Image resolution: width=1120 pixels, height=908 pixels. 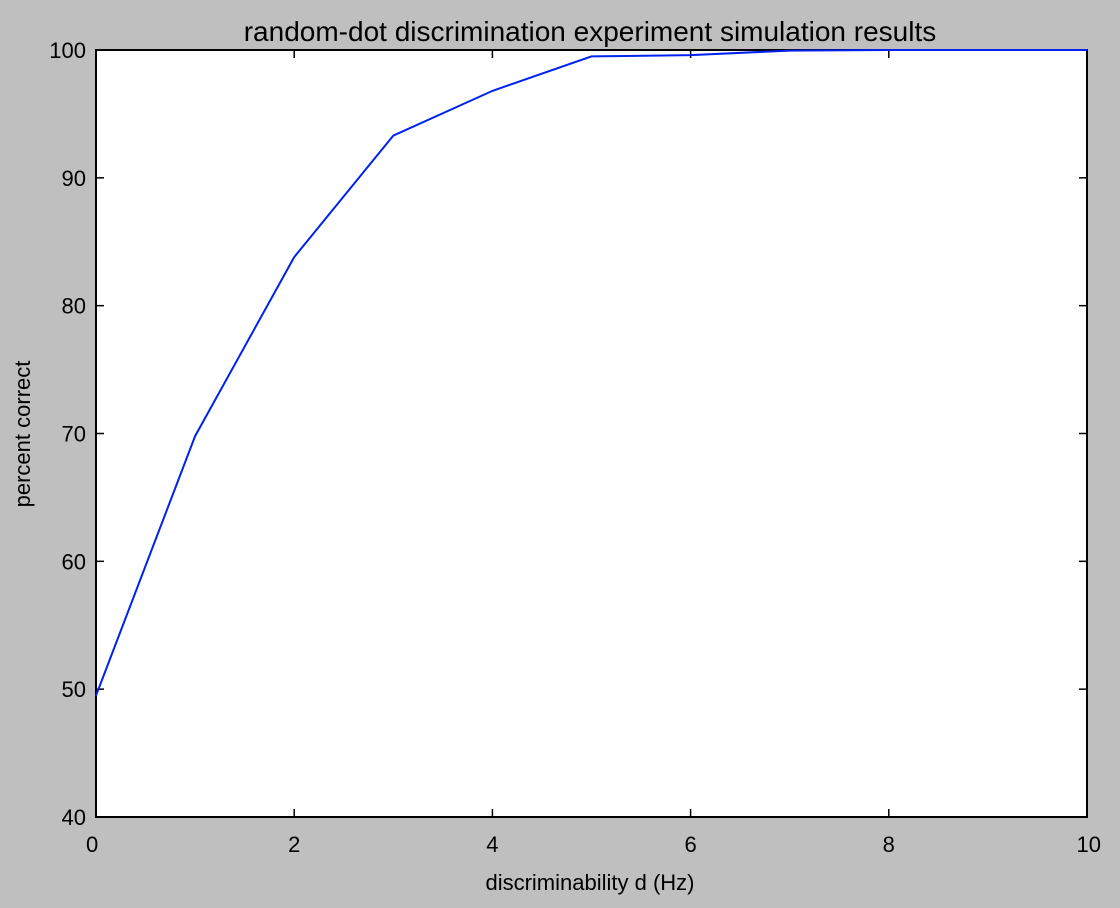 What do you see at coordinates (690, 844) in the screenshot?
I see `x-tick-label: 6` at bounding box center [690, 844].